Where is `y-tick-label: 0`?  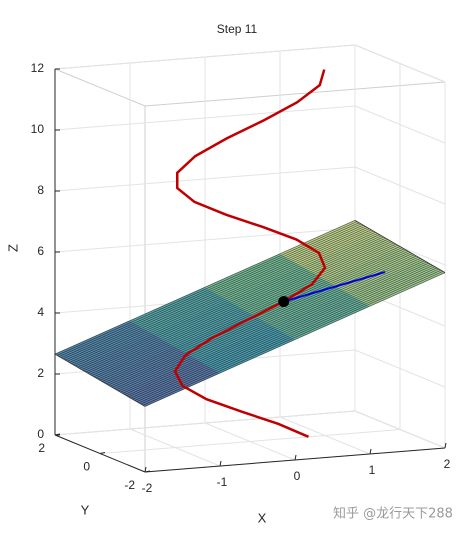
y-tick-label: 0 is located at coordinates (86, 467).